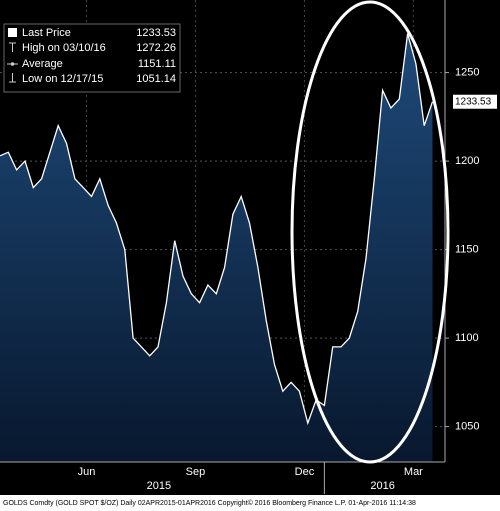 The width and height of the screenshot is (500, 511). What do you see at coordinates (467, 427) in the screenshot?
I see `y-tick-label: 1050` at bounding box center [467, 427].